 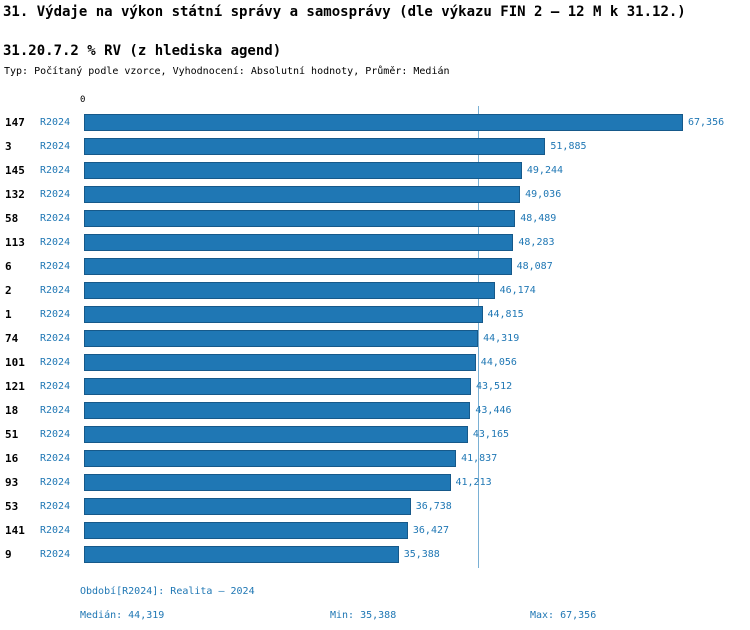 I want to click on chart-row: 74 R2024 44,319, so click(x=375, y=338).